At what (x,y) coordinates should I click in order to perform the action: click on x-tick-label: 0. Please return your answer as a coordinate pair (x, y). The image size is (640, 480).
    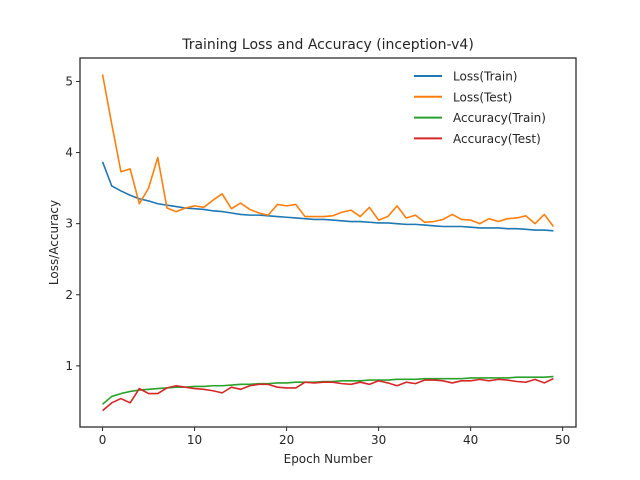
    Looking at the image, I should click on (103, 440).